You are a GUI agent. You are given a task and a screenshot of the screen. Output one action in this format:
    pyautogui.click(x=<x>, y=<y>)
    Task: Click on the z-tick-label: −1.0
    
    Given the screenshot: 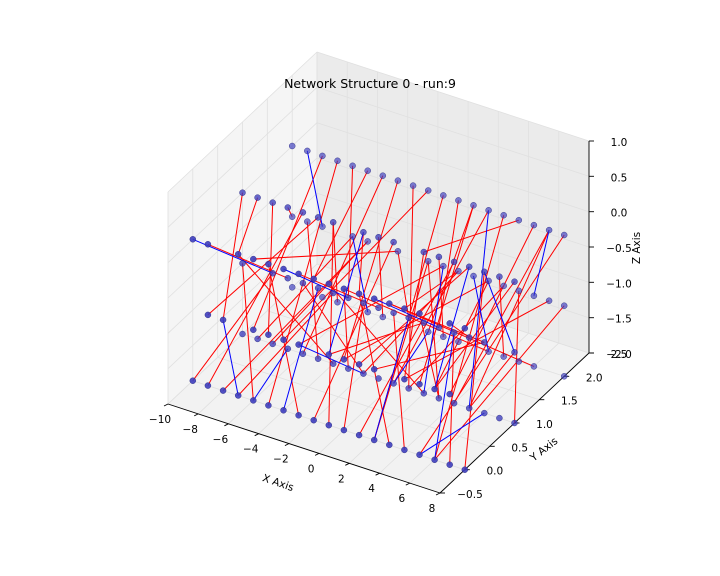 What is the action you would take?
    pyautogui.click(x=619, y=284)
    